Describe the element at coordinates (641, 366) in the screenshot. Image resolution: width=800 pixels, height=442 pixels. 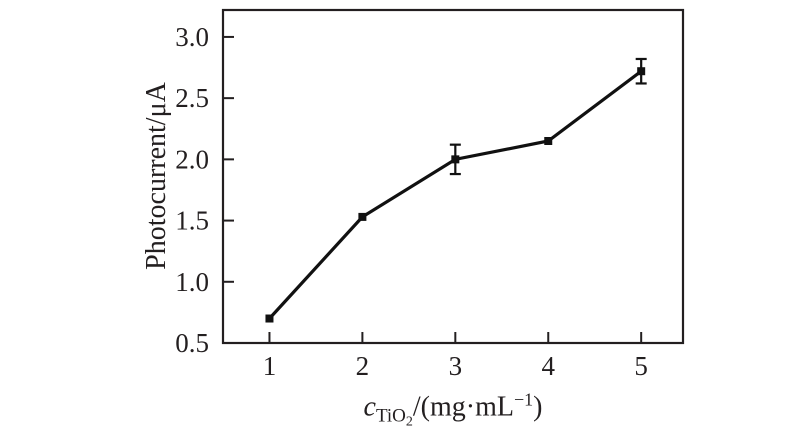
I see `x-tick-label: 5` at that location.